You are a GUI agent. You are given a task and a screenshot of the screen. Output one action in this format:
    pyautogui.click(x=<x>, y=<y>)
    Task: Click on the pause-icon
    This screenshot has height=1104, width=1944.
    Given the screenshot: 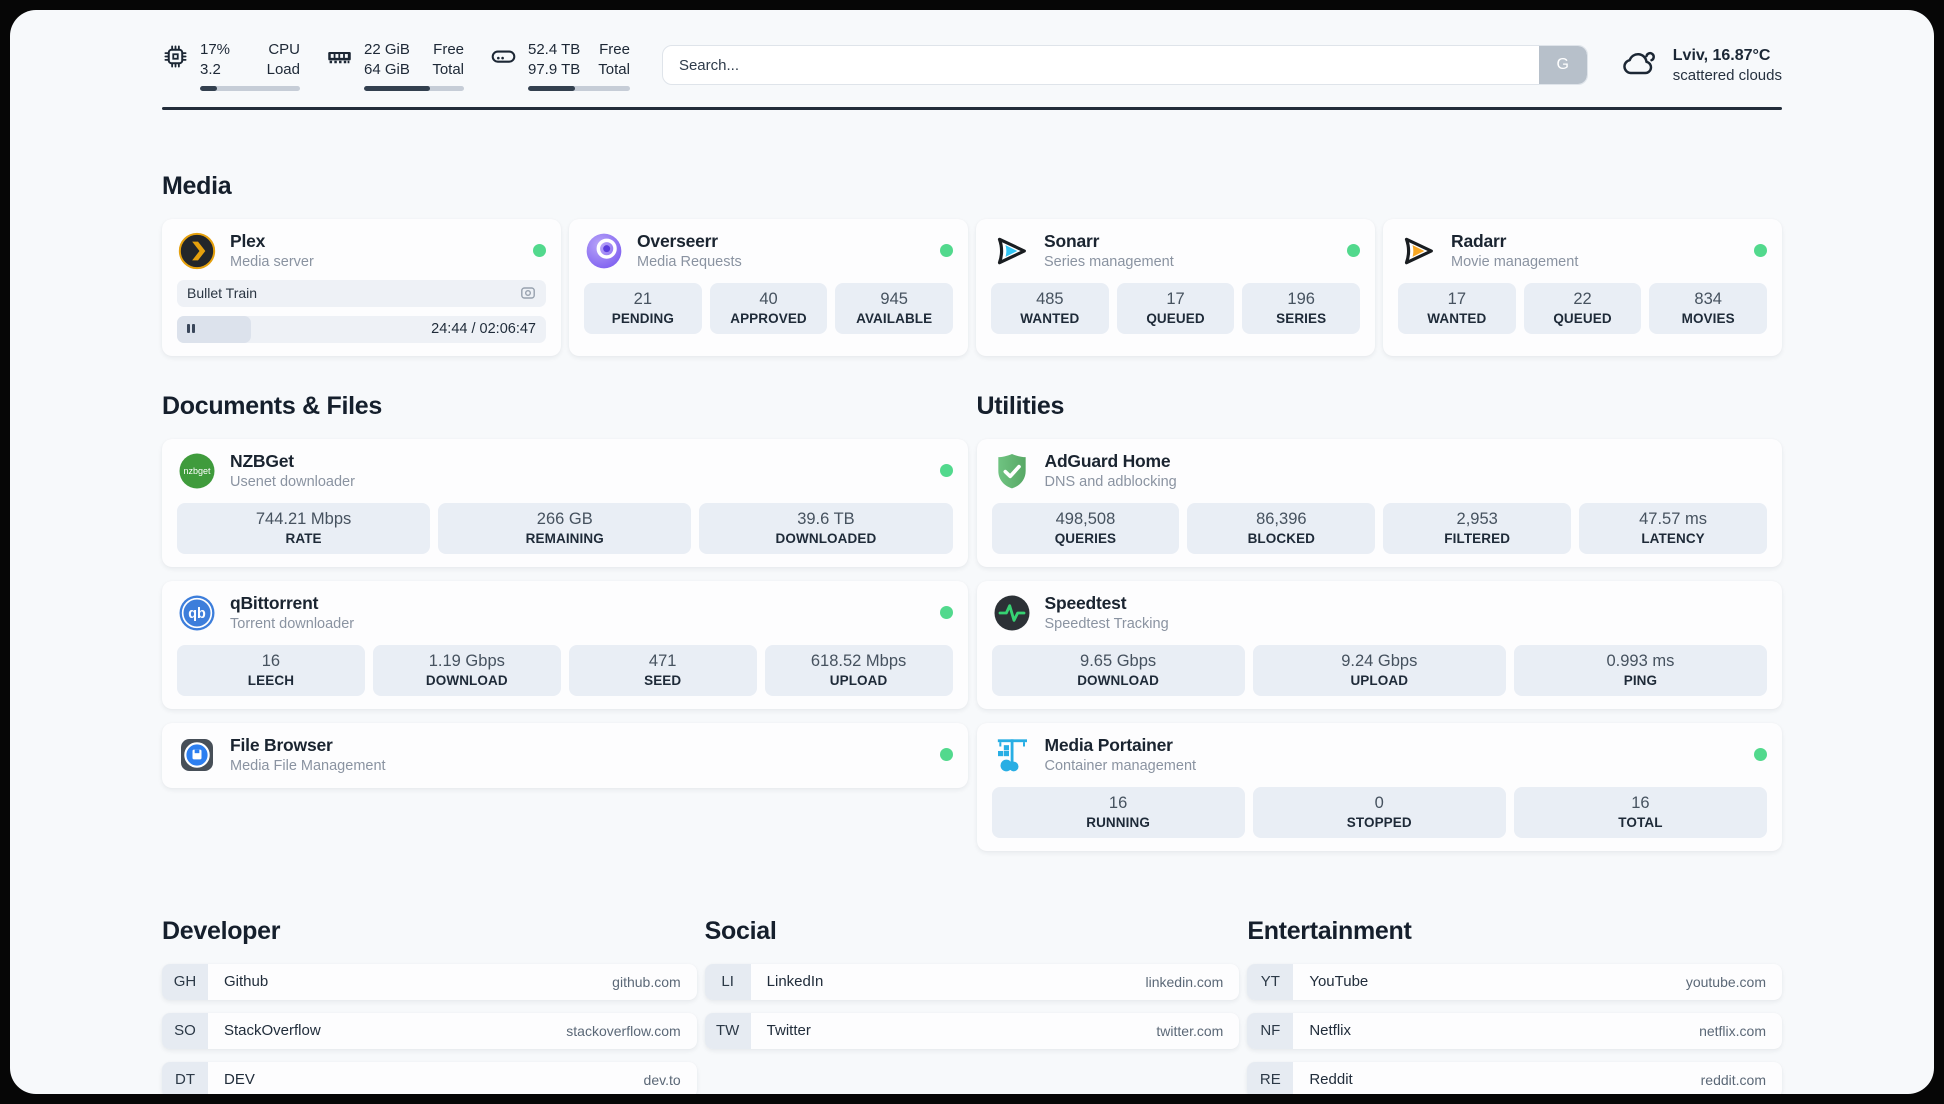 What is the action you would take?
    pyautogui.click(x=192, y=329)
    